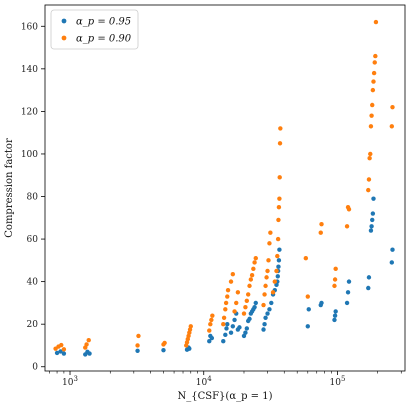  Describe the element at coordinates (64, 38) in the screenshot. I see `legend-marker` at that location.